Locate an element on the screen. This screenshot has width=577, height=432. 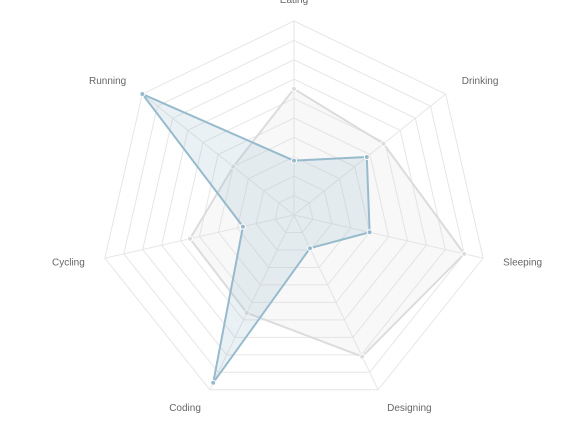
series-1-point-drinking is located at coordinates (383, 143).